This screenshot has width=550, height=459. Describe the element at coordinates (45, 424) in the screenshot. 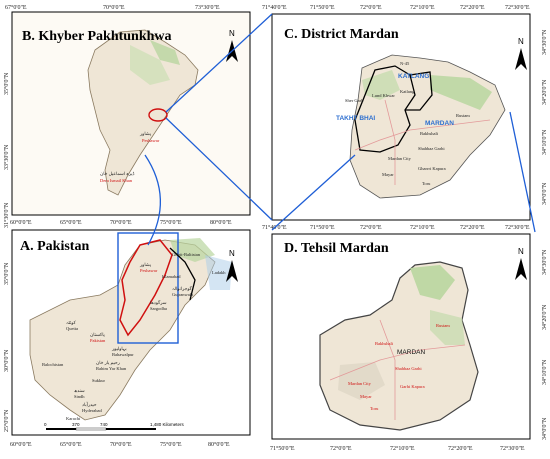

I see `scale-0: 0` at that location.